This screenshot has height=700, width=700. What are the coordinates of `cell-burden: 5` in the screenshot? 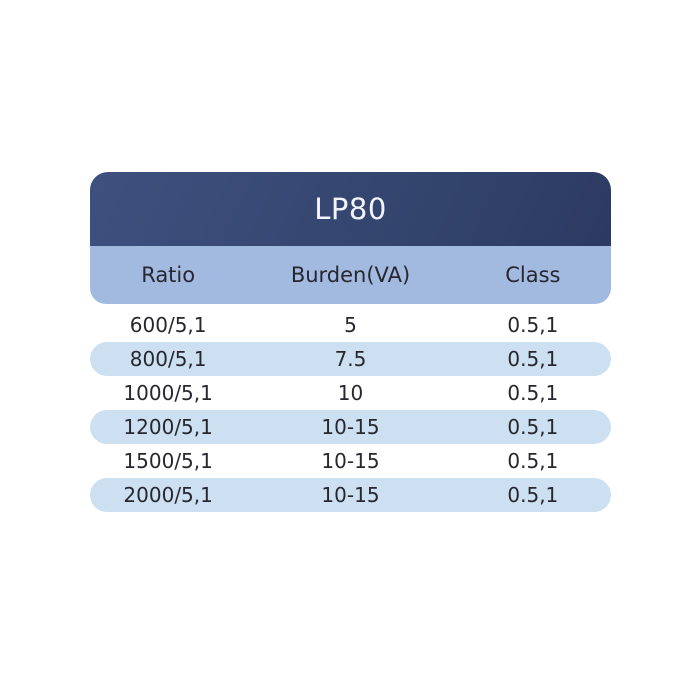 It's located at (350, 325).